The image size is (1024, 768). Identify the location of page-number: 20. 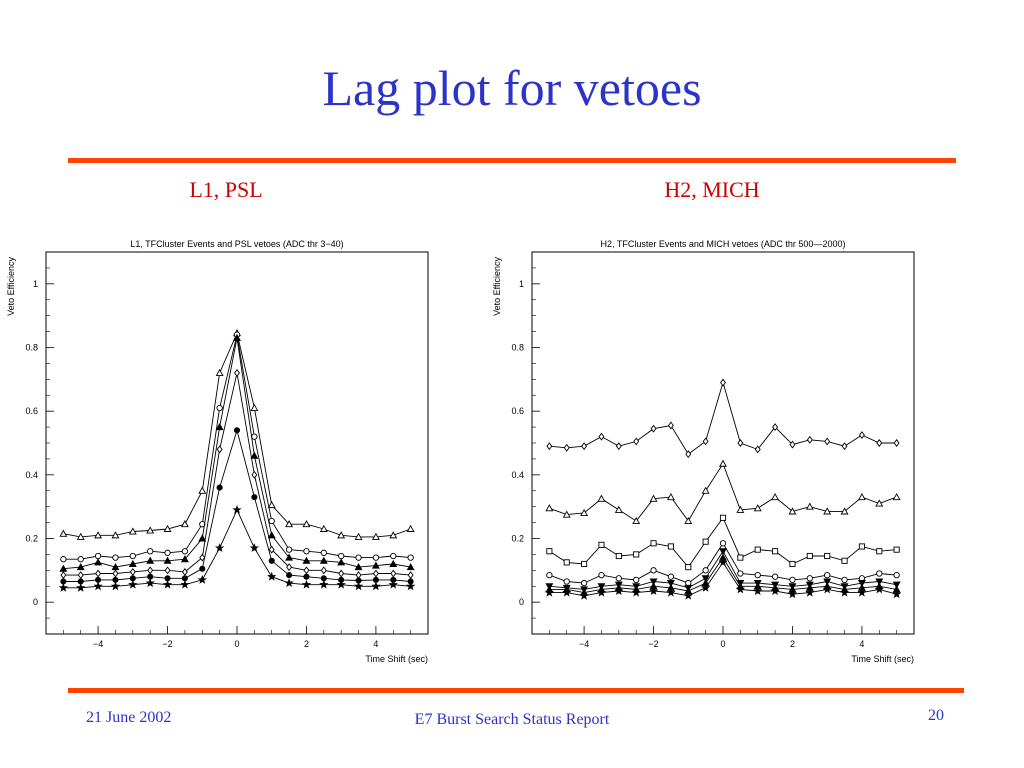
(936, 715).